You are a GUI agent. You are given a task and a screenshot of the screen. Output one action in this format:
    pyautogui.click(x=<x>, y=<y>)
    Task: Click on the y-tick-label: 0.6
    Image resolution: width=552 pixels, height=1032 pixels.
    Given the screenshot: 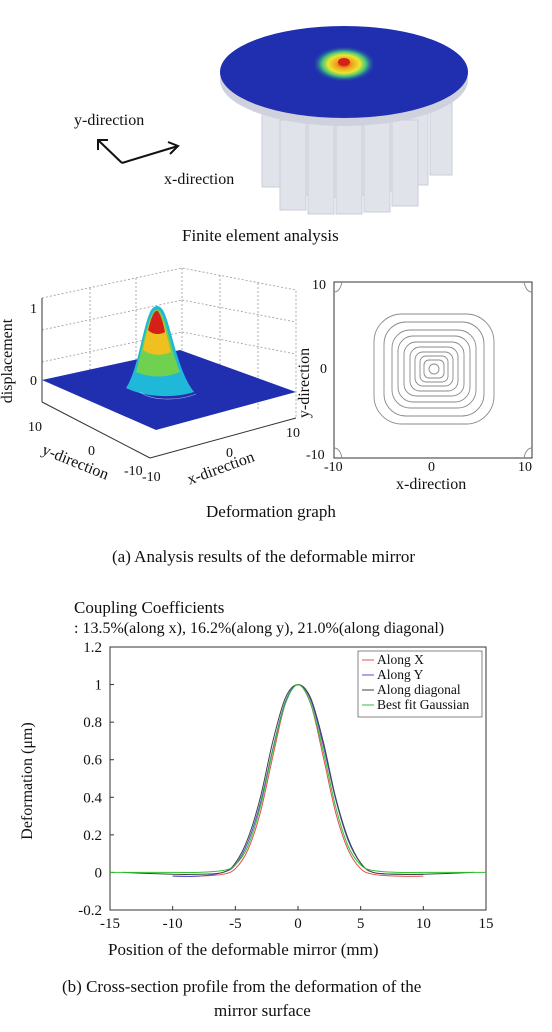 What is the action you would take?
    pyautogui.click(x=92, y=761)
    